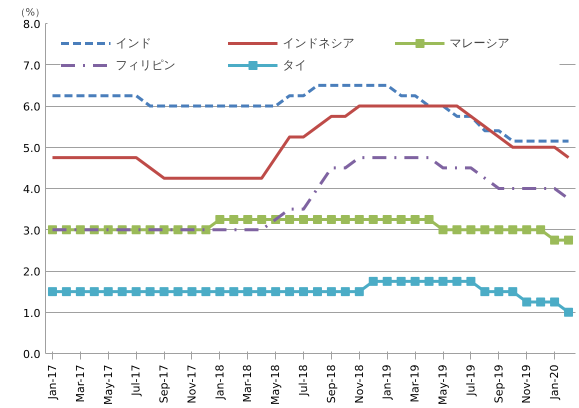 This screenshot has height=408, width=579. What do you see at coordinates (146, 65) in the screenshot?
I see `legend-label: フィリピン` at bounding box center [146, 65].